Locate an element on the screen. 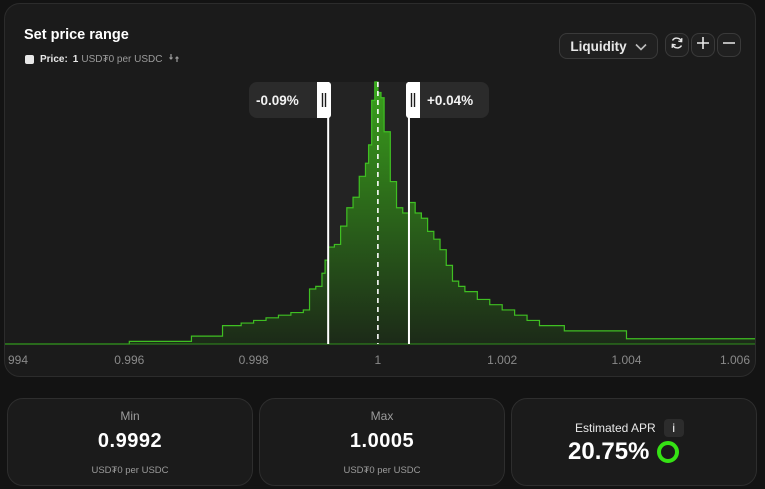 This screenshot has width=765, height=489. apr-card: Estimated APR i 20.75% is located at coordinates (634, 442).